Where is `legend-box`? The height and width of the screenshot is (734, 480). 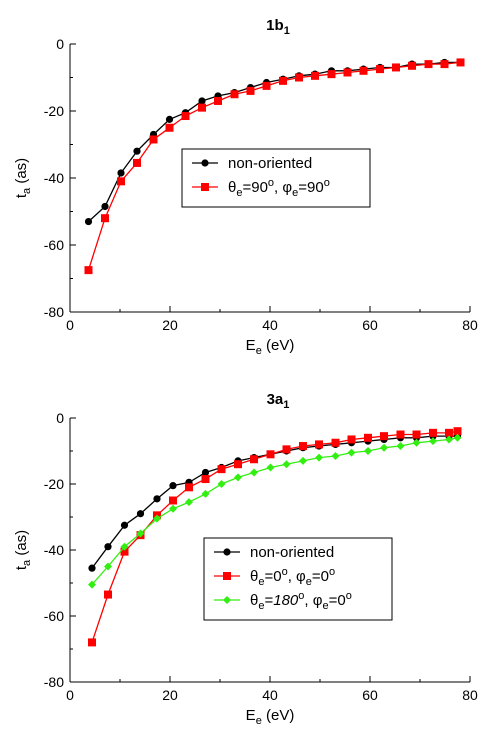
legend-box is located at coordinates (276, 178).